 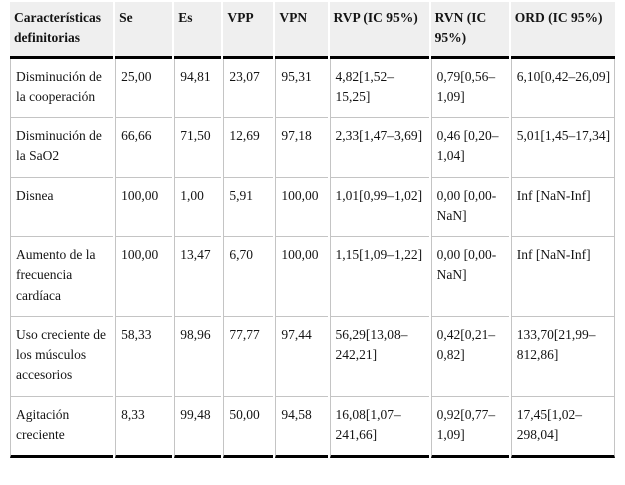 What do you see at coordinates (198, 88) in the screenshot?
I see `table-cell: 94,81` at bounding box center [198, 88].